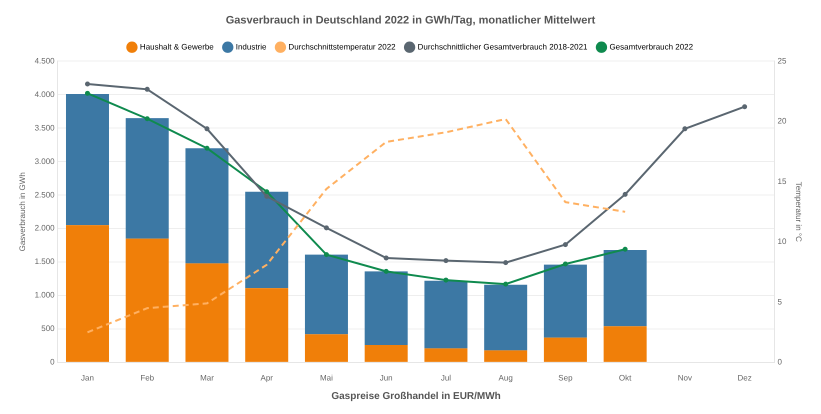 This screenshot has height=414, width=821. Describe the element at coordinates (782, 241) in the screenshot. I see `y2-tick-label: 10` at that location.